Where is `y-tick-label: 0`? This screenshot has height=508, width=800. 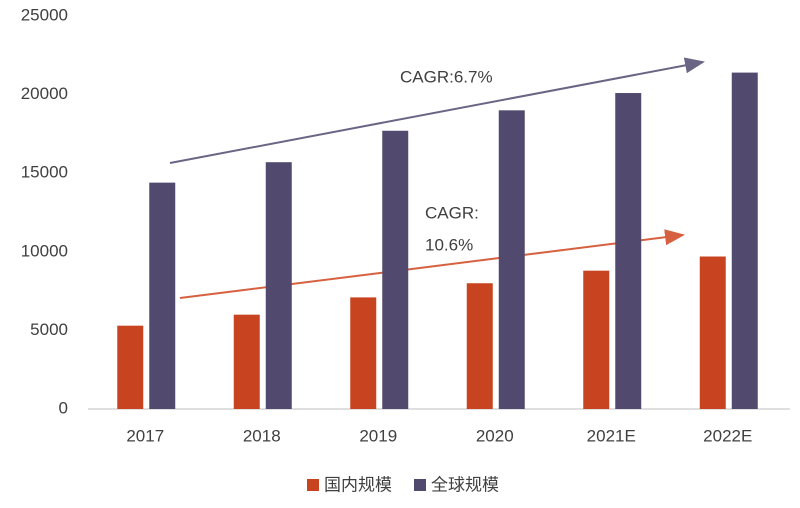
y-tick-label: 0 is located at coordinates (63, 407).